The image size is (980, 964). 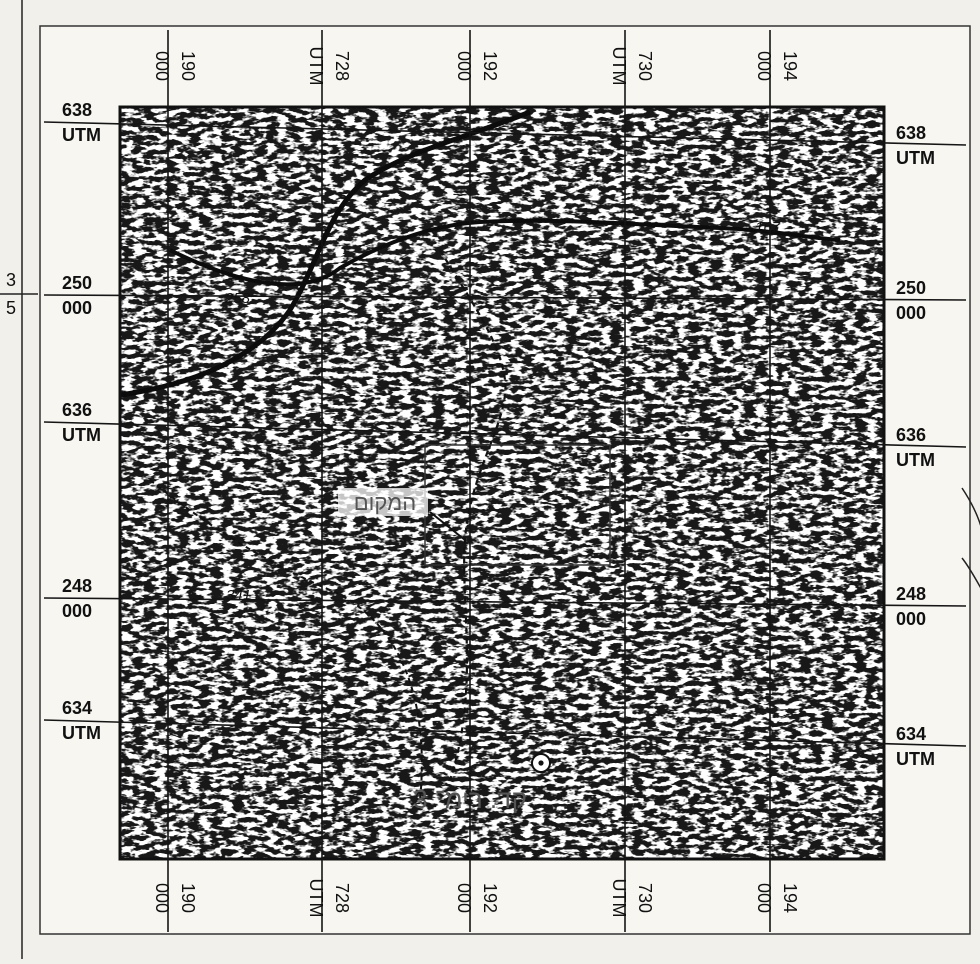 I want to click on spot-height: 341, so click(x=238, y=595).